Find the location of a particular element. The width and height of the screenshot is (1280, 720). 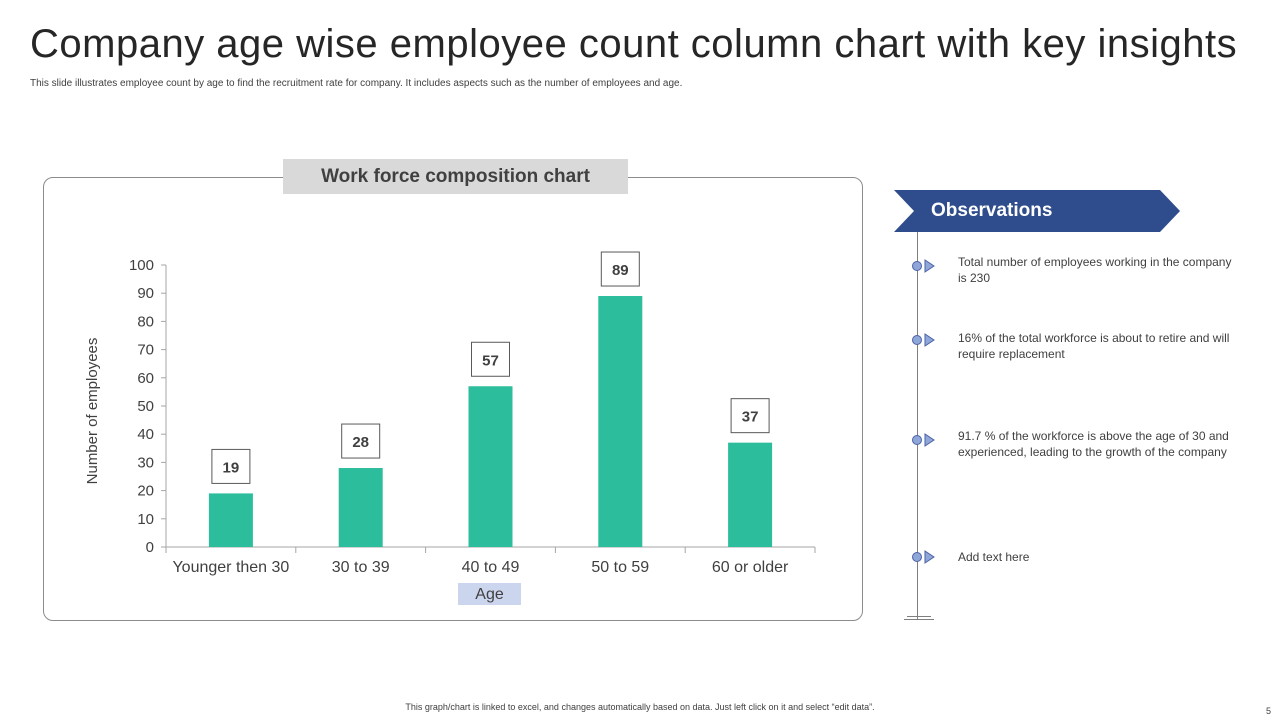

x-tick-label: 40 to 49 is located at coordinates (491, 567).